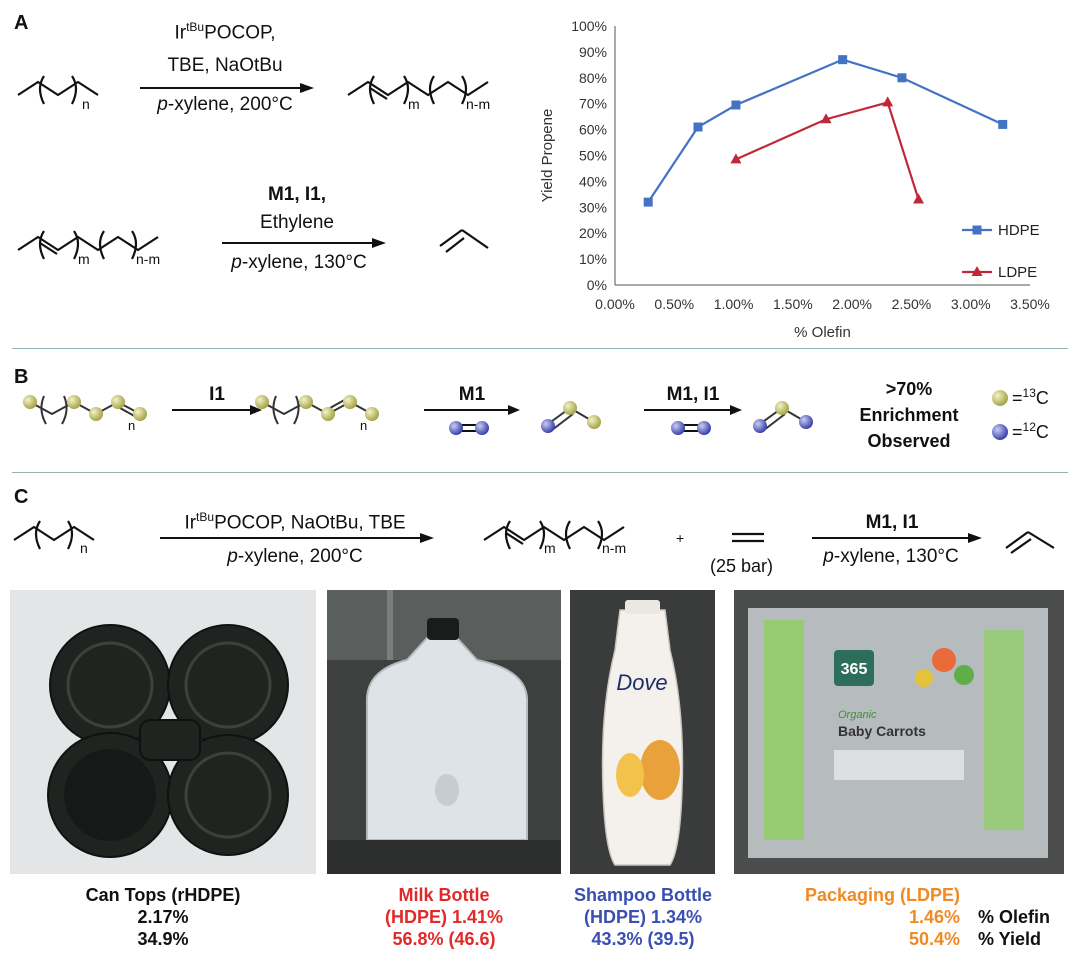 The image size is (1080, 970). What do you see at coordinates (299, 262) in the screenshot?
I see `rxn2-solvent: p-xylene, 130°C` at bounding box center [299, 262].